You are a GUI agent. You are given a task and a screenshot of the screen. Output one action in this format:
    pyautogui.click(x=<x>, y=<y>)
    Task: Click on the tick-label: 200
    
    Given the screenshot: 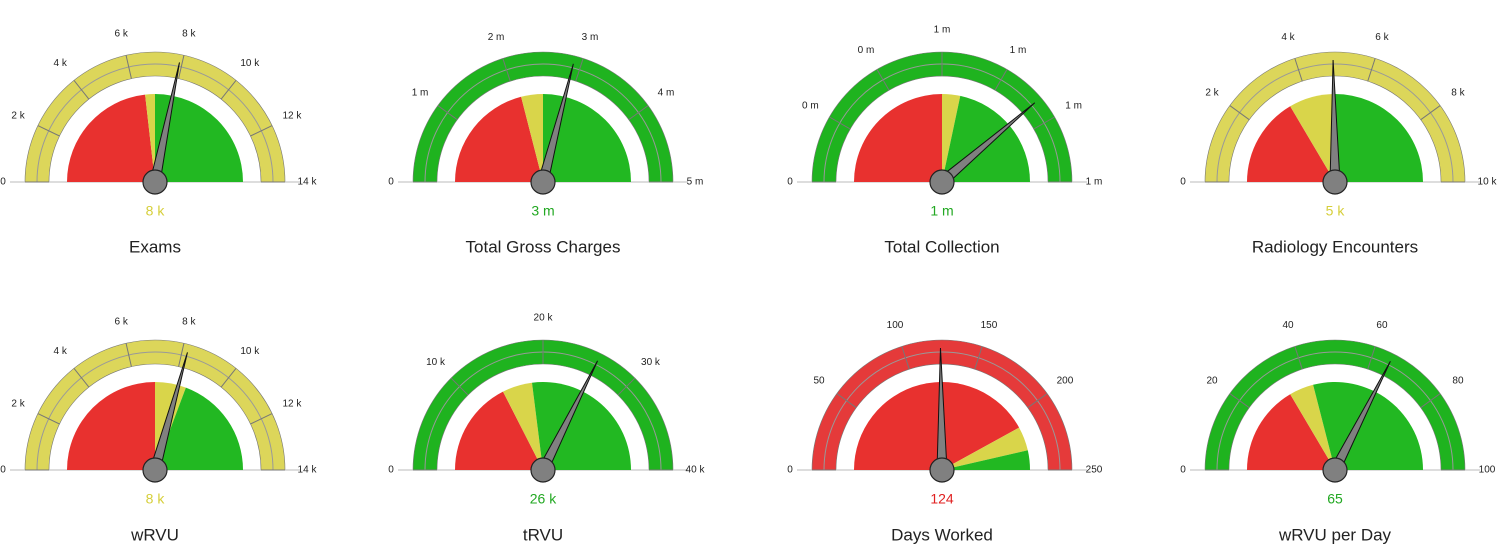 What is the action you would take?
    pyautogui.click(x=1065, y=380)
    